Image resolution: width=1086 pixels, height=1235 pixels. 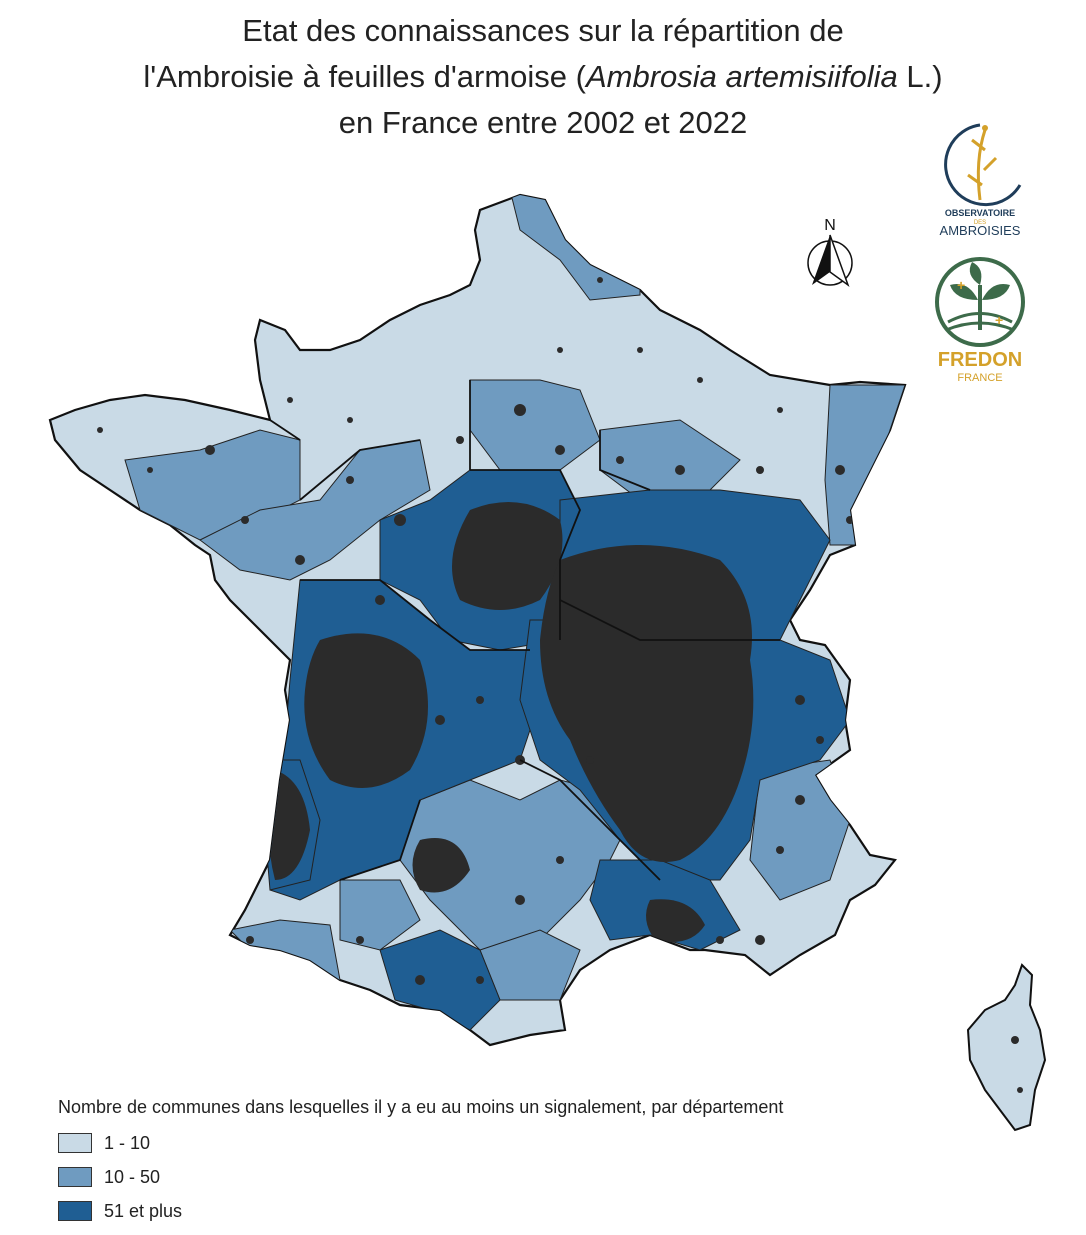 I want to click on legend-label-mid: 10 - 50, so click(x=132, y=1176).